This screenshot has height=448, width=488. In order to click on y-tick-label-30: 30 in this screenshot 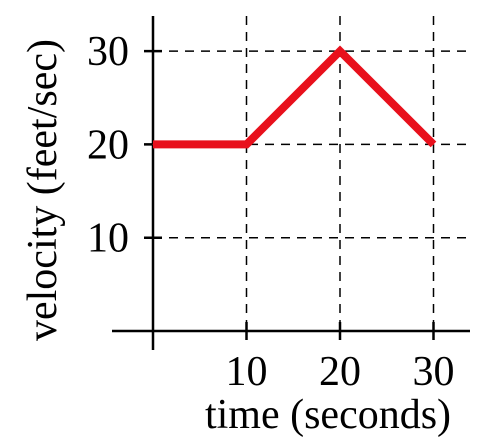, I will do `click(108, 52)`.